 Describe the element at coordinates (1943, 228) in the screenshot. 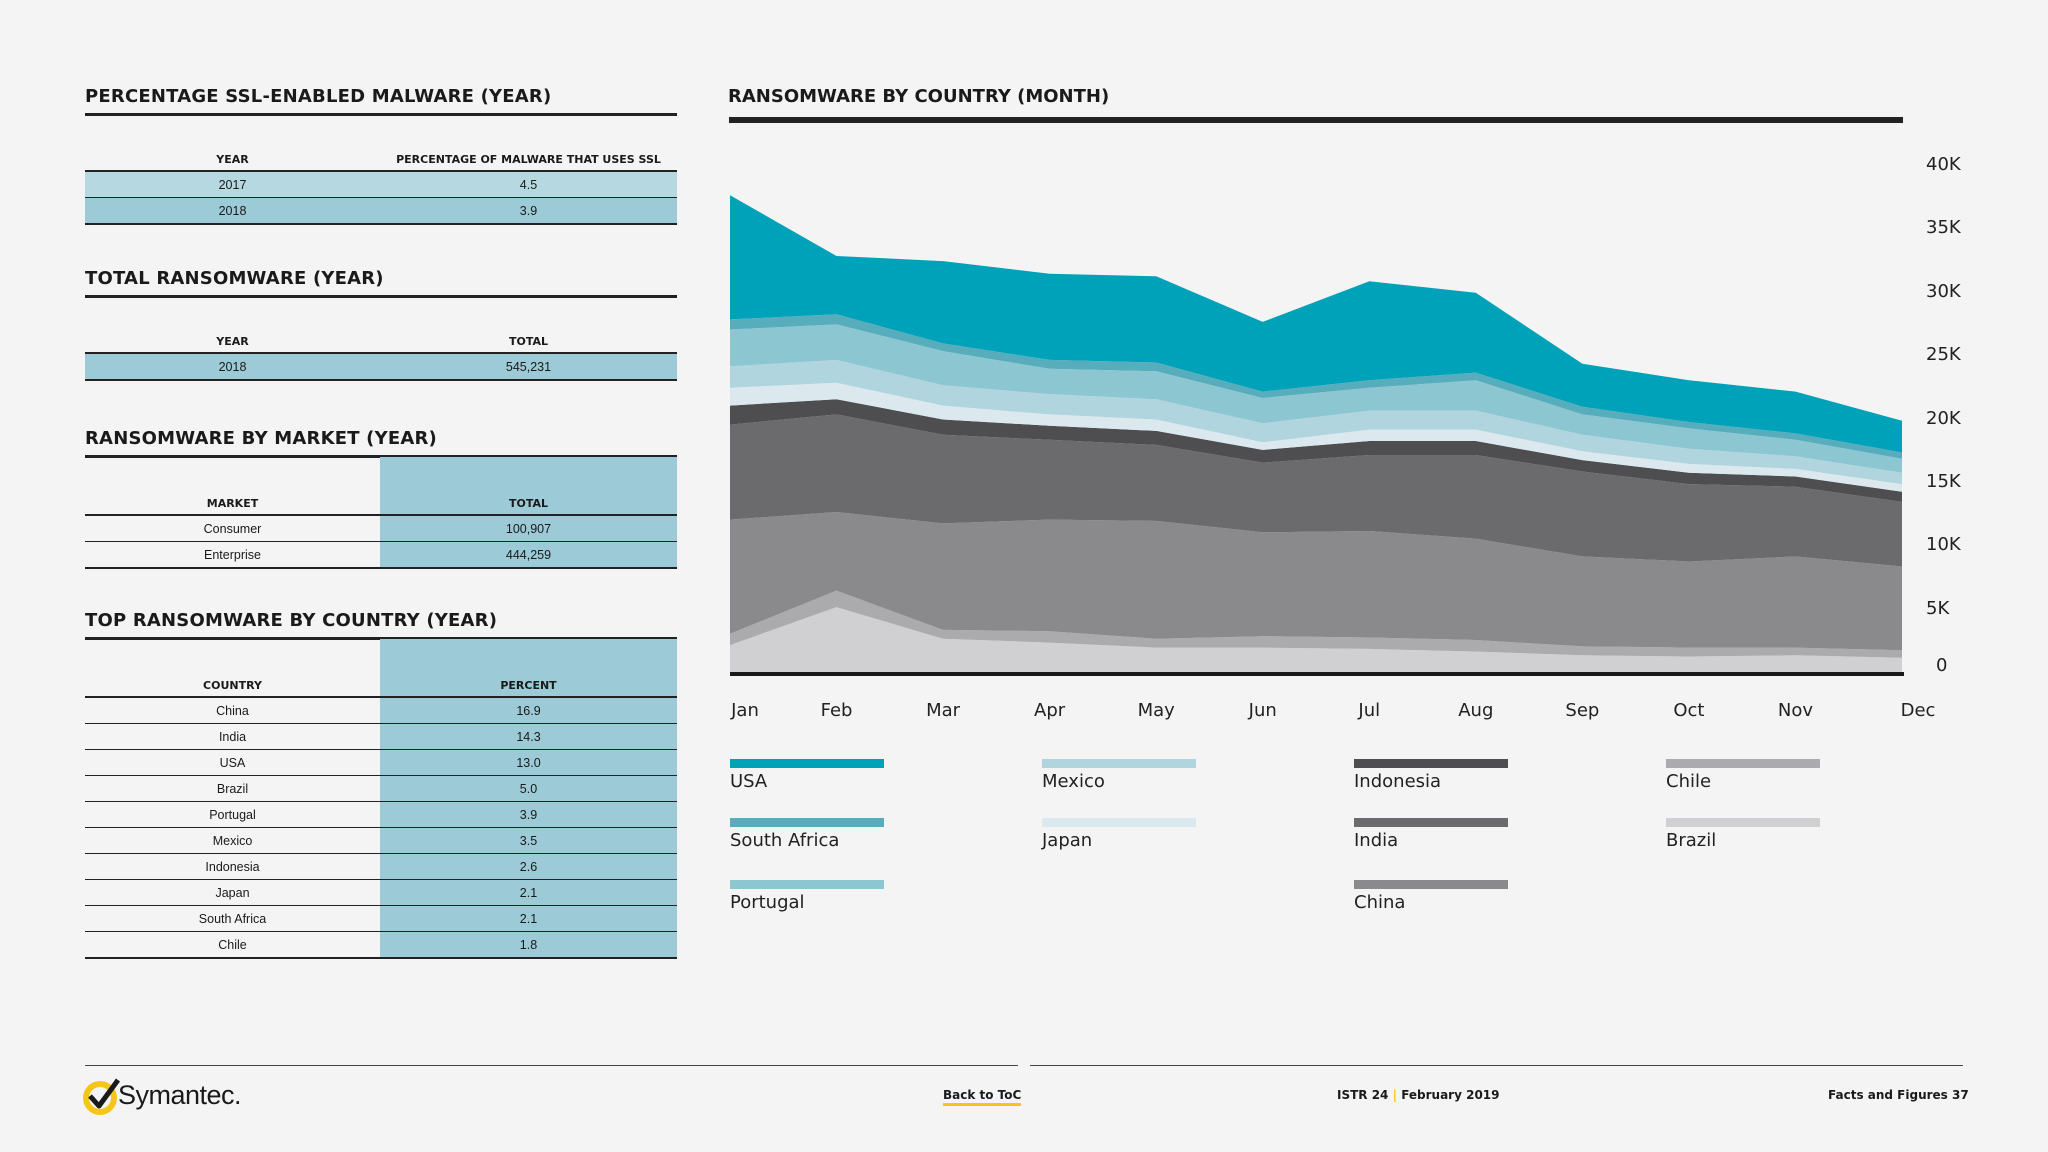

I see `y-tick-label: 35K` at that location.